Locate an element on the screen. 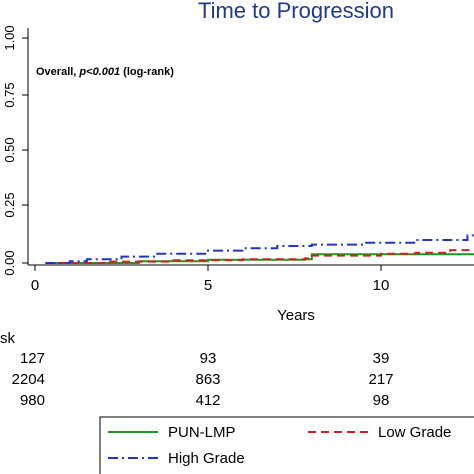  y-tick-label: 0.75 is located at coordinates (9, 94).